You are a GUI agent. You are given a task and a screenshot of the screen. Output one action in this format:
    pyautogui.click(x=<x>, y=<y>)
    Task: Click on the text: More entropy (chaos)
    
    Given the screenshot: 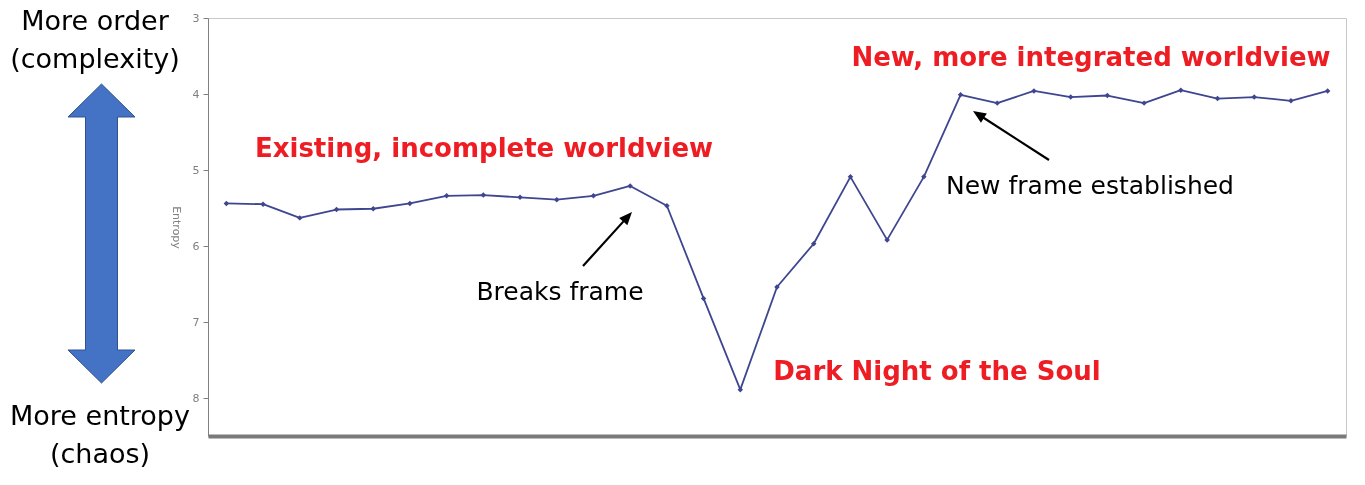 What is the action you would take?
    pyautogui.click(x=100, y=434)
    